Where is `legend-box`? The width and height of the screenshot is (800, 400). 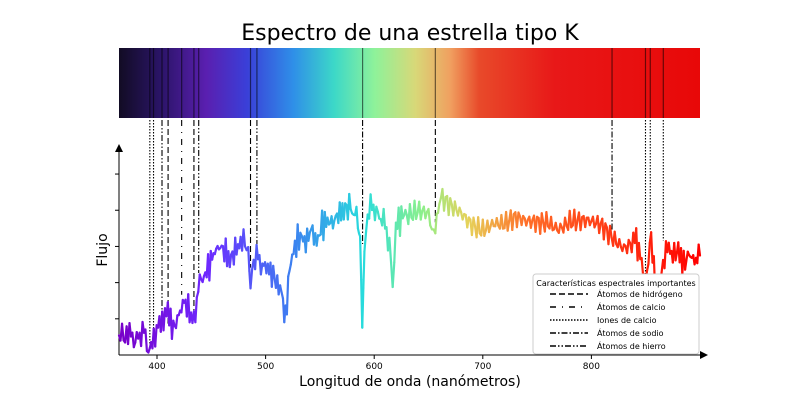
legend-box is located at coordinates (616, 314).